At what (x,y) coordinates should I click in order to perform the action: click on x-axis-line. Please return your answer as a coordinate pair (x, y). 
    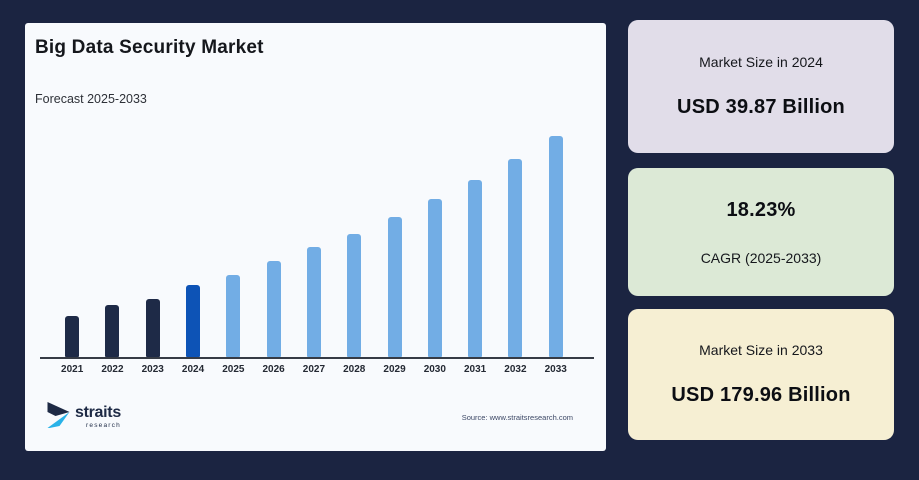
    Looking at the image, I should click on (317, 358).